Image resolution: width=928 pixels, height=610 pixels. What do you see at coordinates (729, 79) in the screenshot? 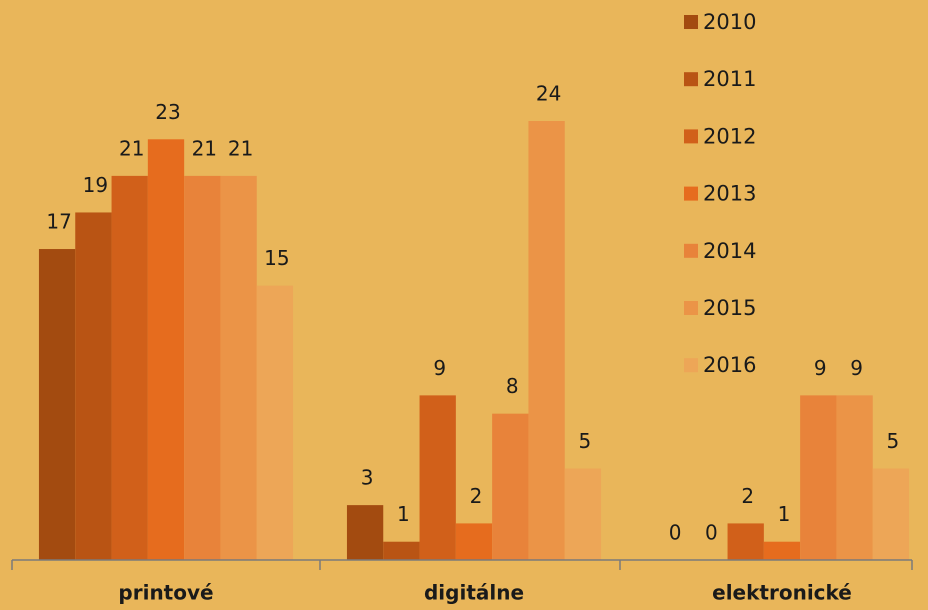
I see `legend-label: 2011` at bounding box center [729, 79].